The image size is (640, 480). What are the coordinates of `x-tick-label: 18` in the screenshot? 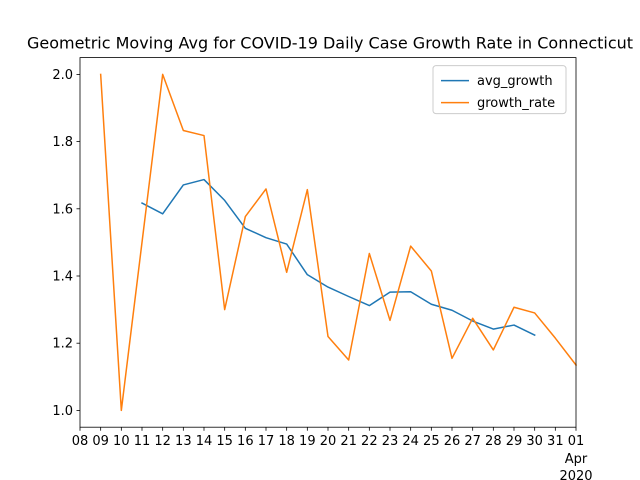 It's located at (286, 441).